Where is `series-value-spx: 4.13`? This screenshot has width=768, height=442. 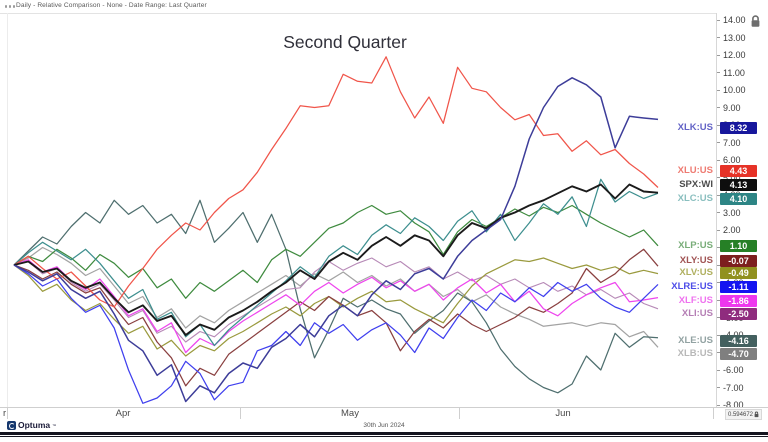 series-value-spx: 4.13 is located at coordinates (738, 185).